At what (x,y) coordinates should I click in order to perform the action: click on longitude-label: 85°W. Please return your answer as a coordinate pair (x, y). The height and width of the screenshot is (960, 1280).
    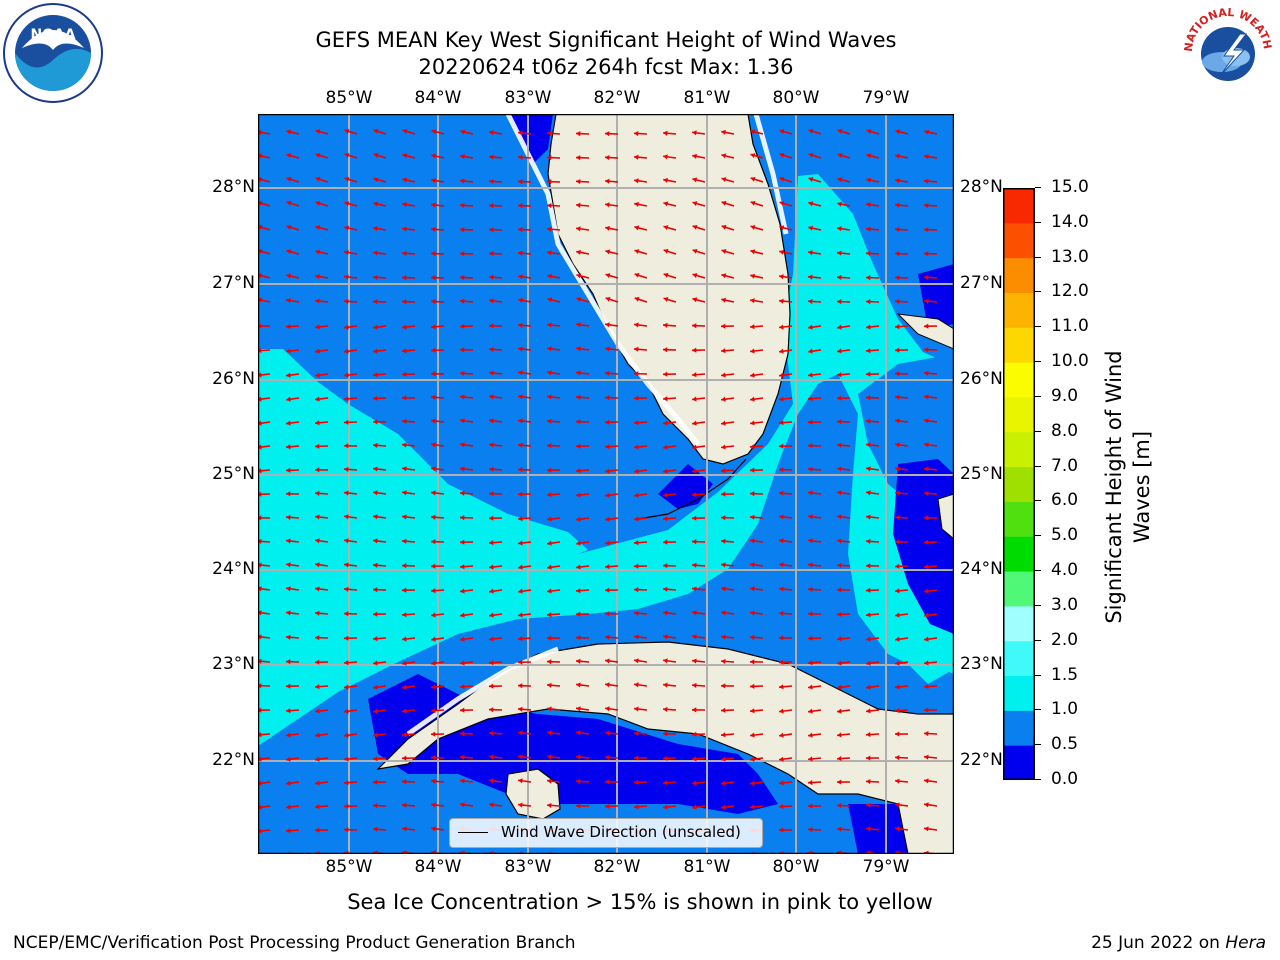
    Looking at the image, I should click on (349, 98).